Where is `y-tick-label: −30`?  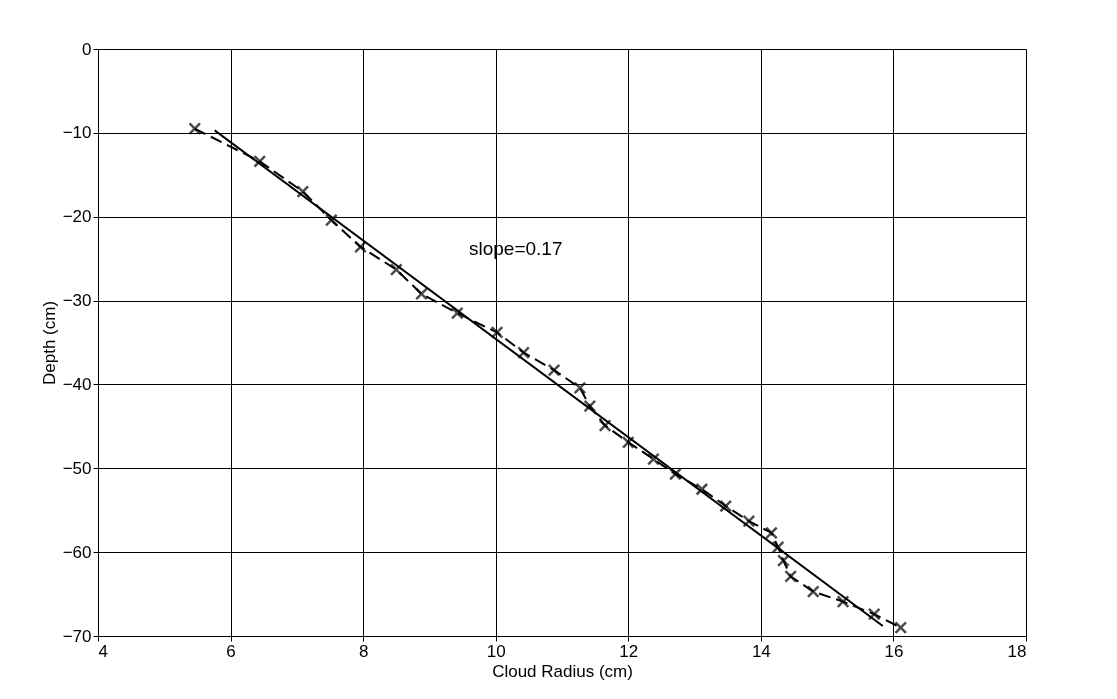 y-tick-label: −30 is located at coordinates (77, 301).